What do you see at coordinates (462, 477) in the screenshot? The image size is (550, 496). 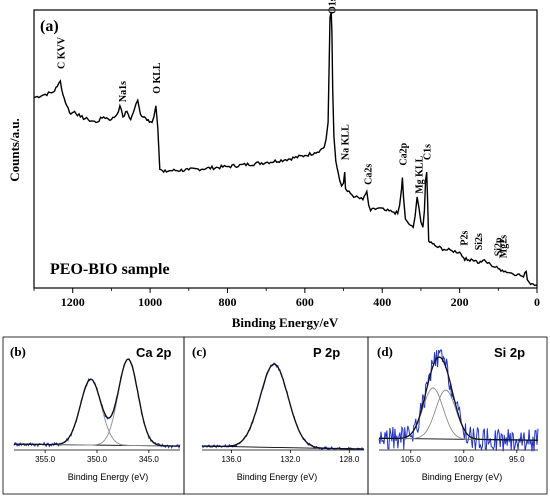 I see `si2p-x-axis-label: Binding Energy (eV)` at bounding box center [462, 477].